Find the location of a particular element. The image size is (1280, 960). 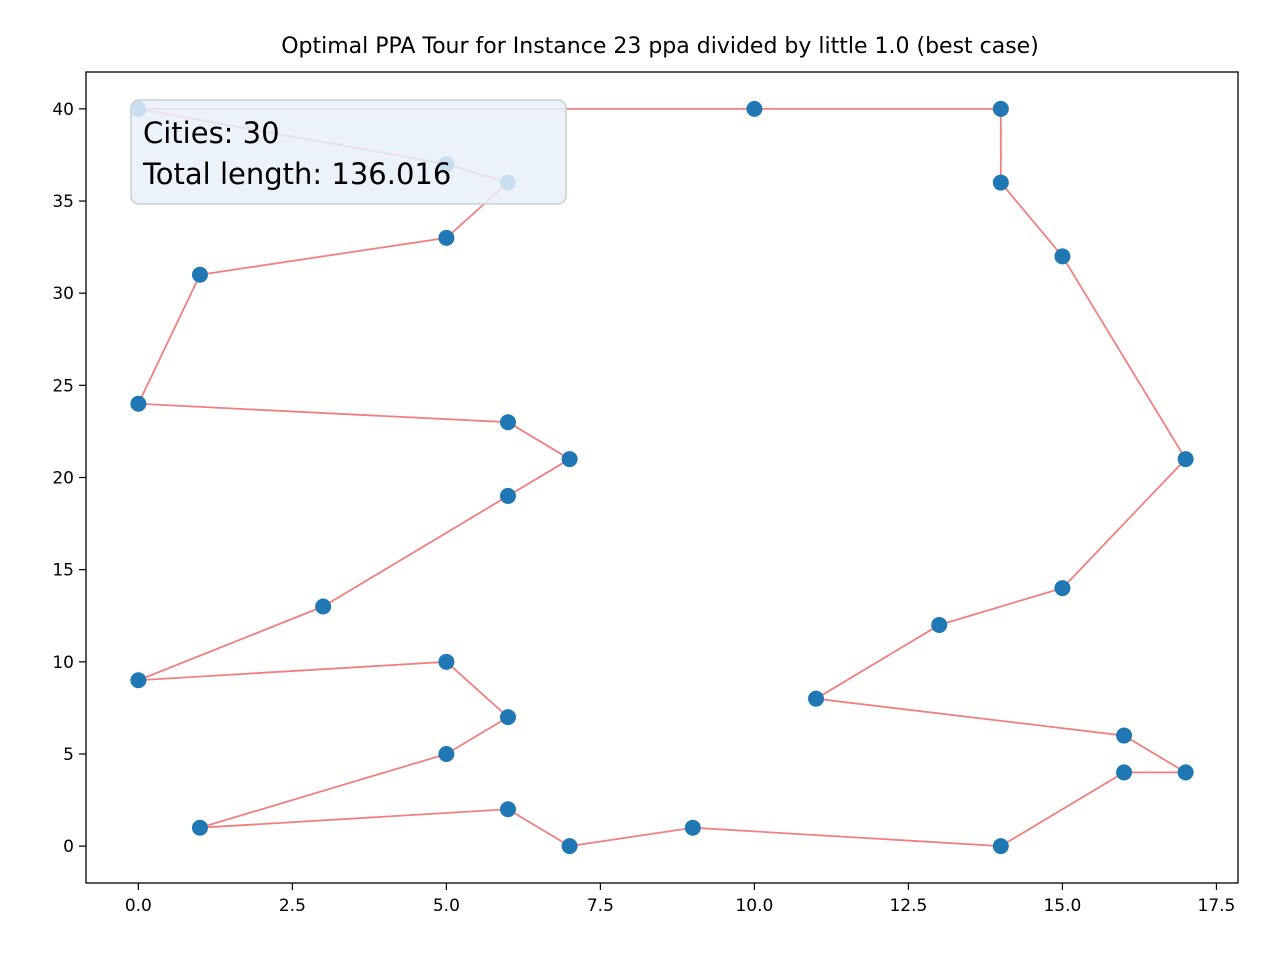

annotation-length: Total length: 136.016 is located at coordinates (296, 174).